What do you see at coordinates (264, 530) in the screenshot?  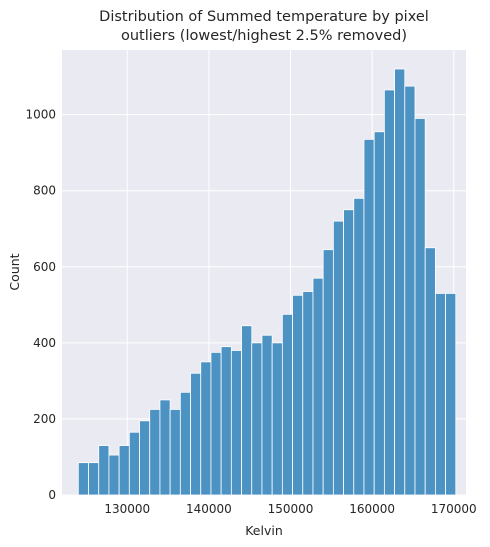 I see `x-axis-label: Kelvin` at bounding box center [264, 530].